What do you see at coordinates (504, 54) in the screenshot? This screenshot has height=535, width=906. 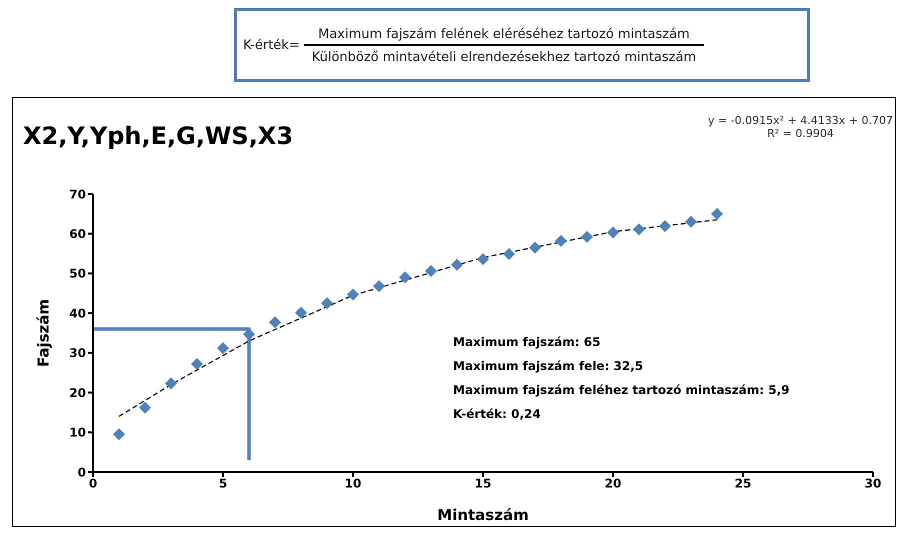 I see `text: Különböző mintavételi elrendezésekhez tartozó mintaszám` at bounding box center [504, 54].